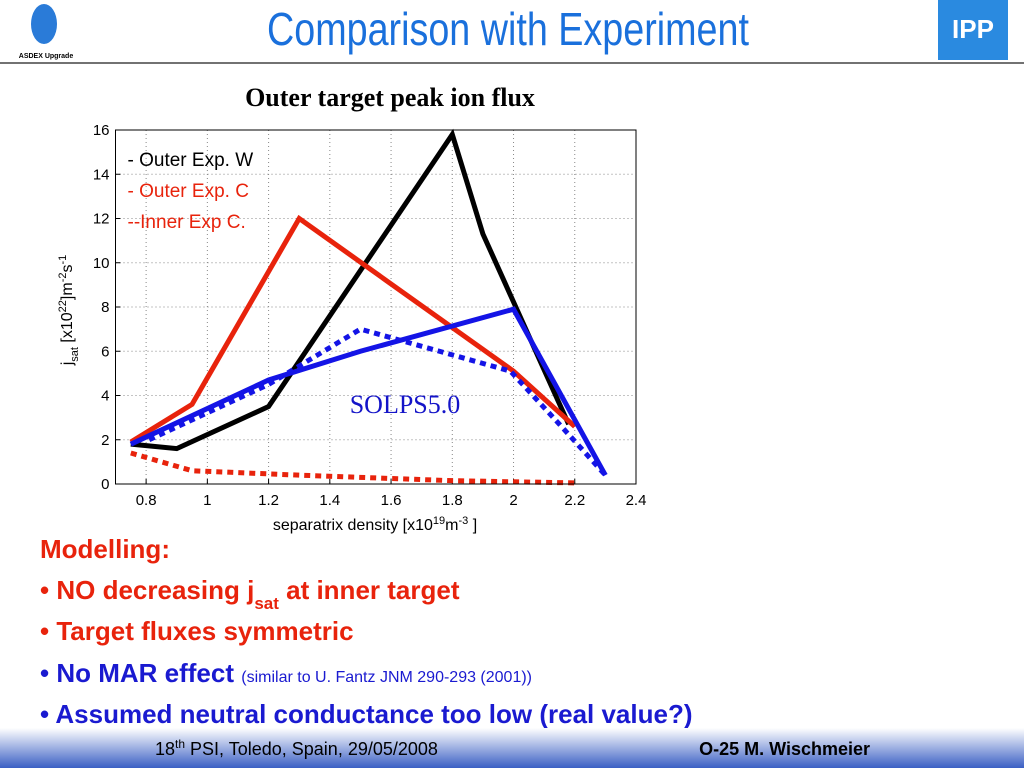  I want to click on bullet-item: • NO decreasing jsat at inner target, so click(250, 594).